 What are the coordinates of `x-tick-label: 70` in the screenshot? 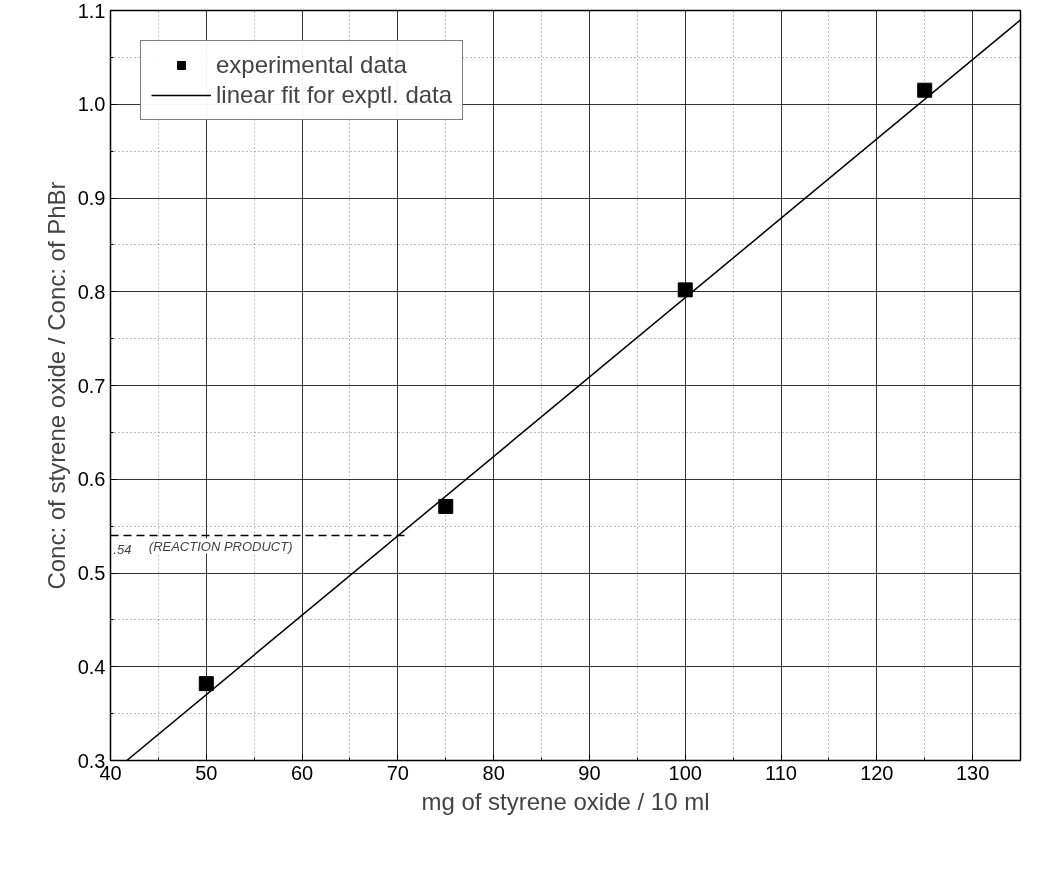 It's located at (397, 772).